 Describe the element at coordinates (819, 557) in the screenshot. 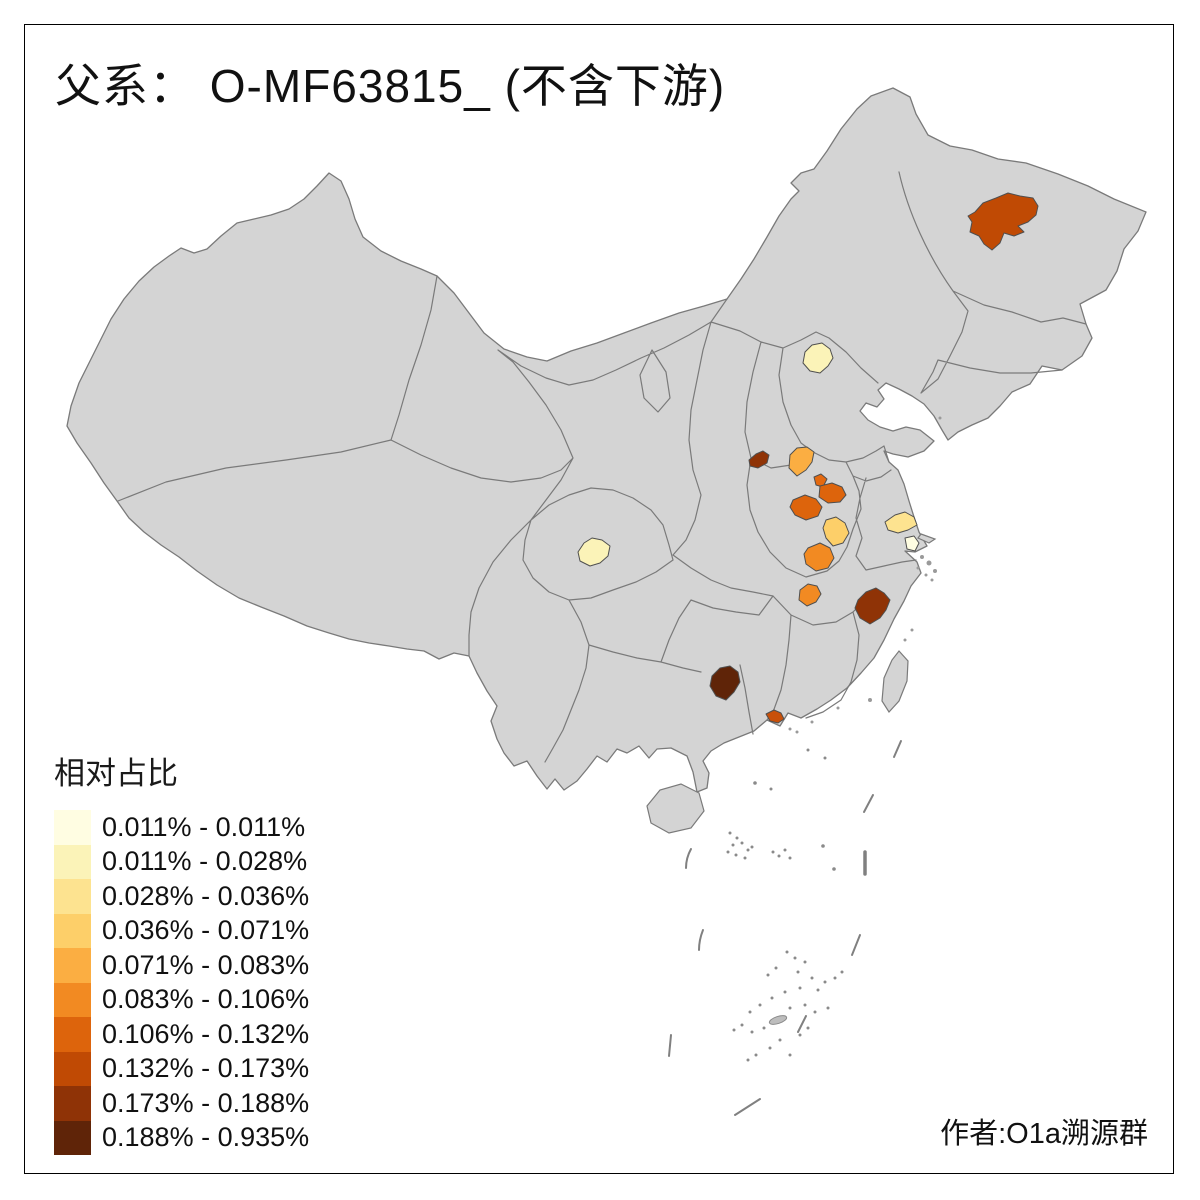

I see `map-region-henan-south-orange` at that location.